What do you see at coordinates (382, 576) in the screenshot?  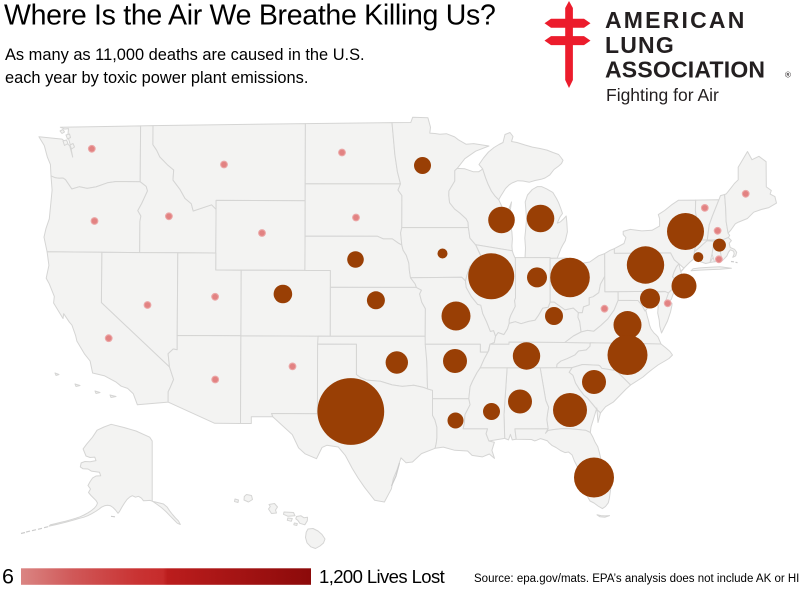 I see `svg-text: 1,200 Lives Lost` at bounding box center [382, 576].